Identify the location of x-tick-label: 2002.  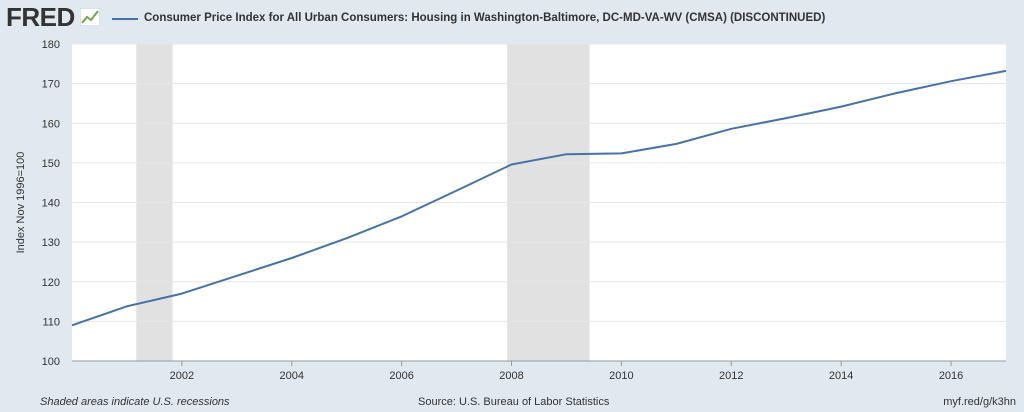
(182, 376).